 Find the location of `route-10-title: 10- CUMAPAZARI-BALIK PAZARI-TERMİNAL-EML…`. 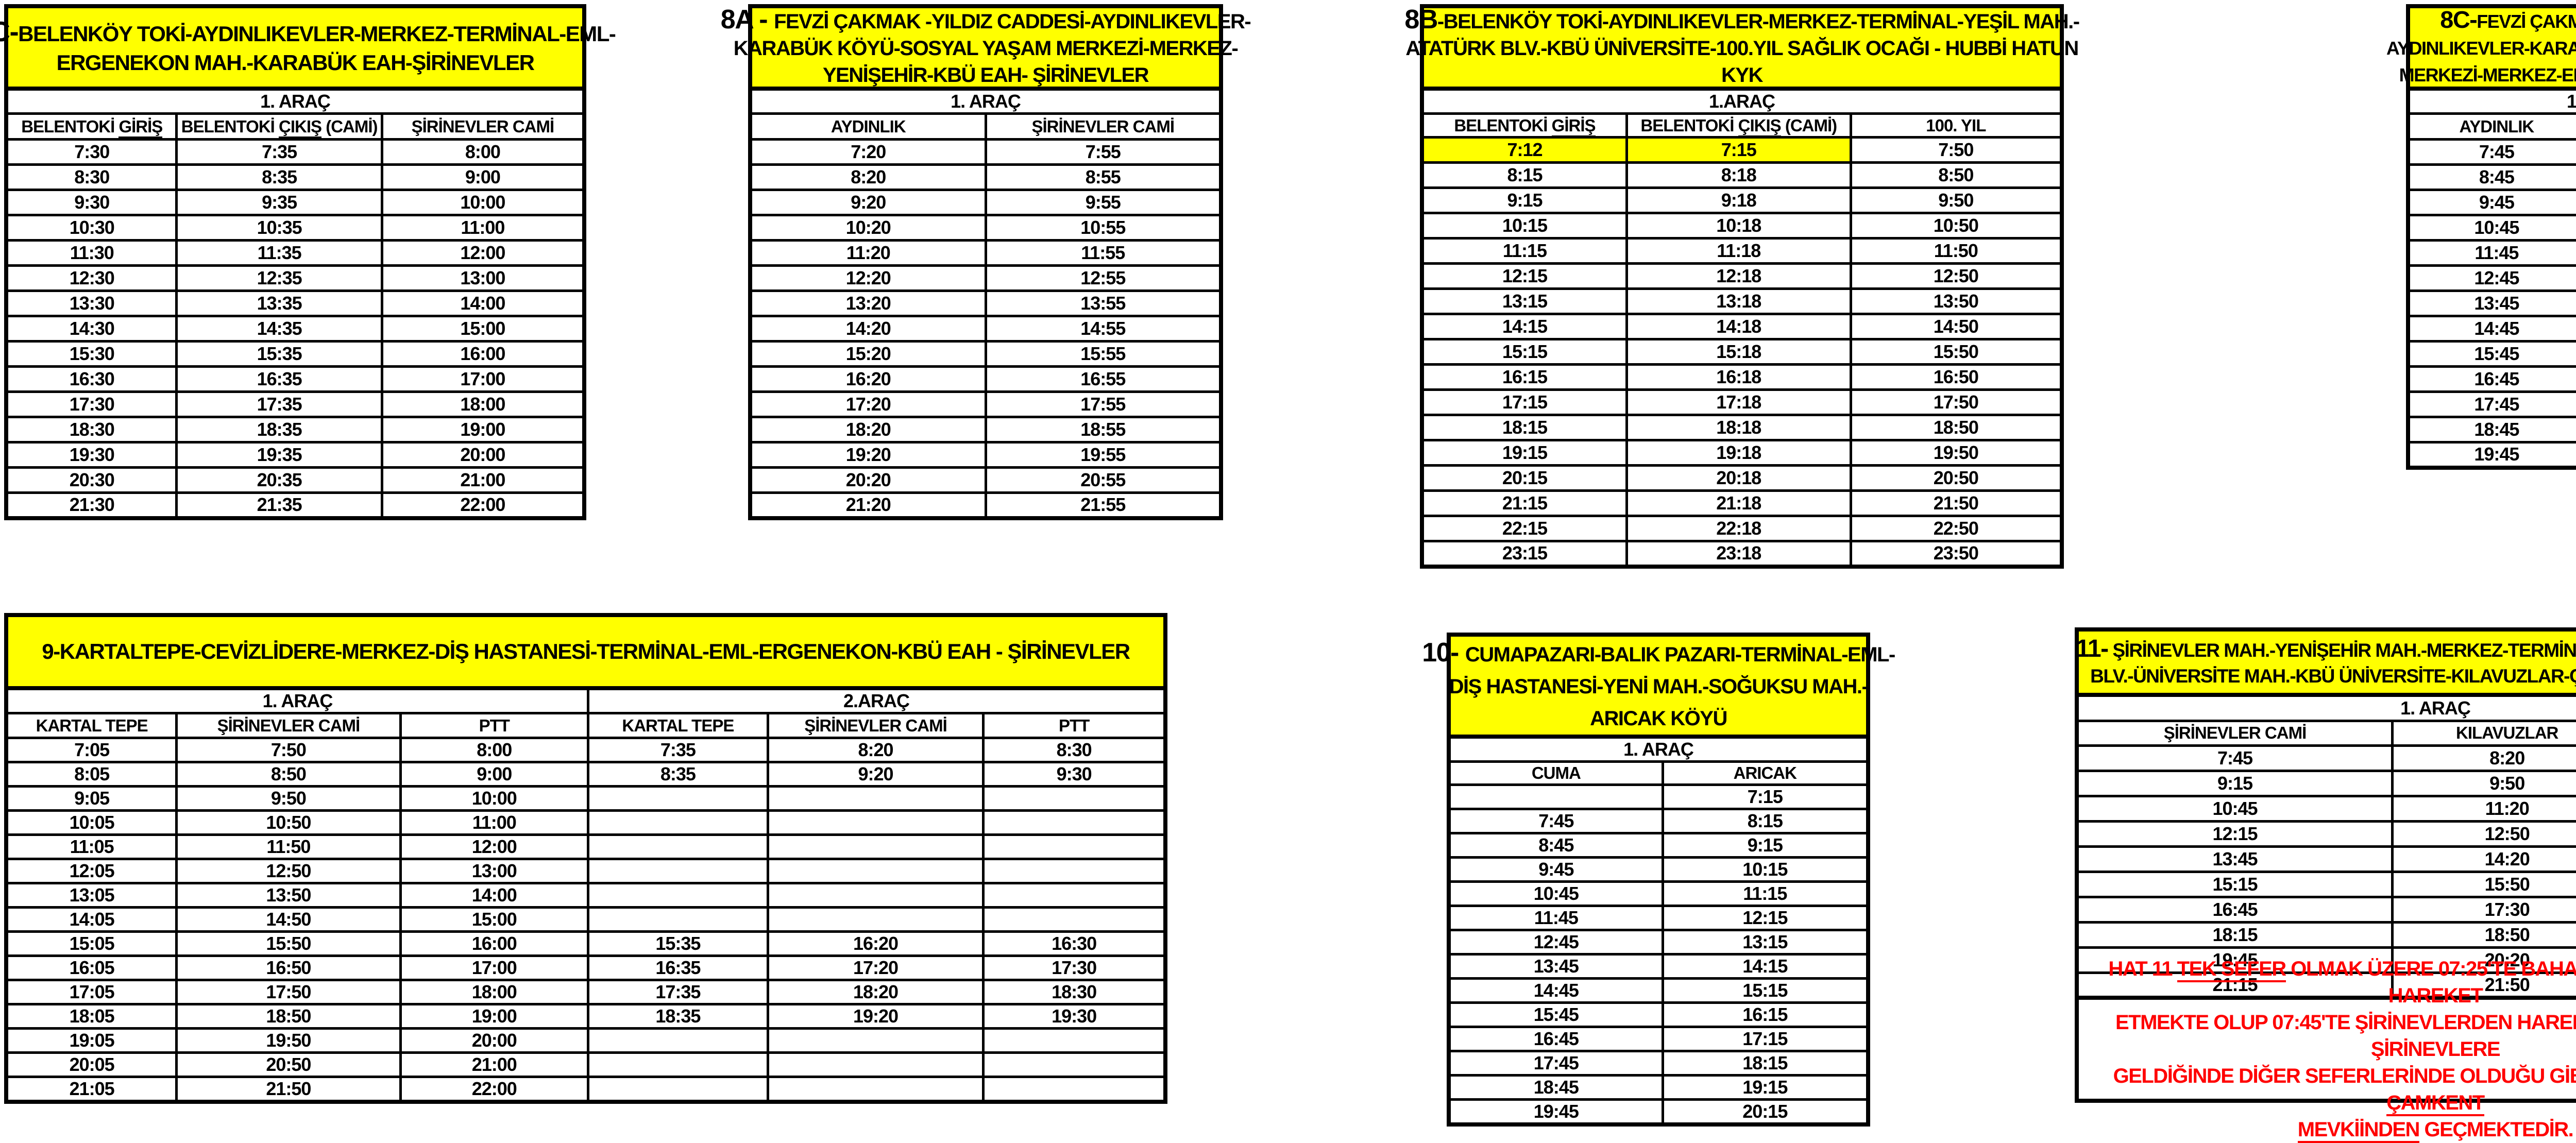

route-10-title: 10- CUMAPAZARI-BALIK PAZARI-TERMİNAL-EML… is located at coordinates (1659, 684).